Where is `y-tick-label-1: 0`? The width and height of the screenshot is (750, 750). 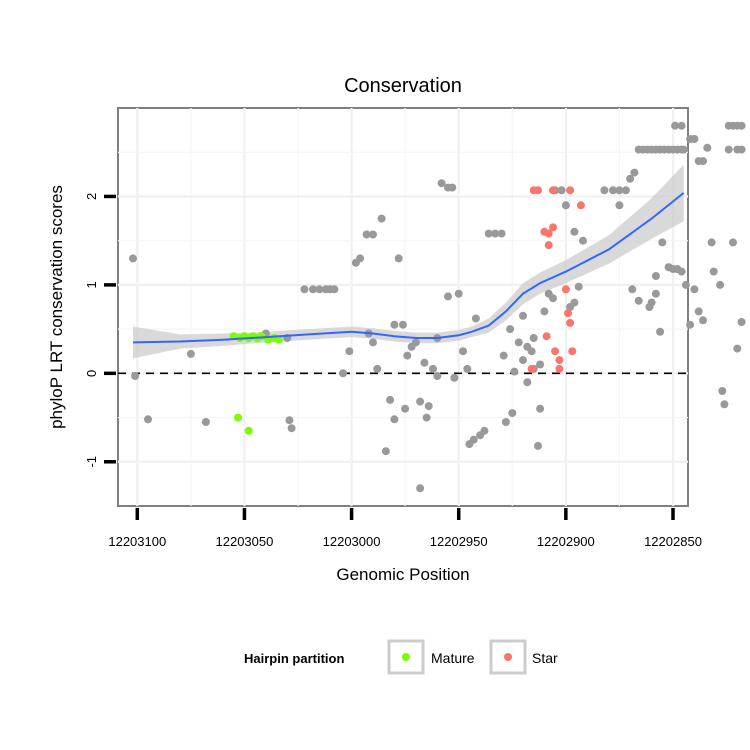 y-tick-label-1: 0 is located at coordinates (91, 373).